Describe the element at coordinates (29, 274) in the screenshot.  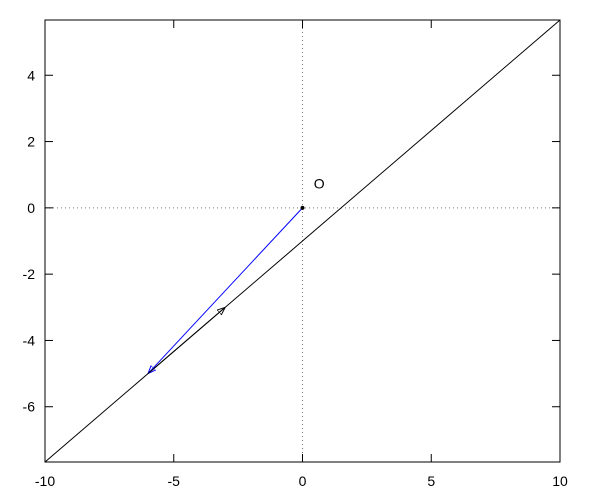
I see `y-tick-label: -2` at that location.